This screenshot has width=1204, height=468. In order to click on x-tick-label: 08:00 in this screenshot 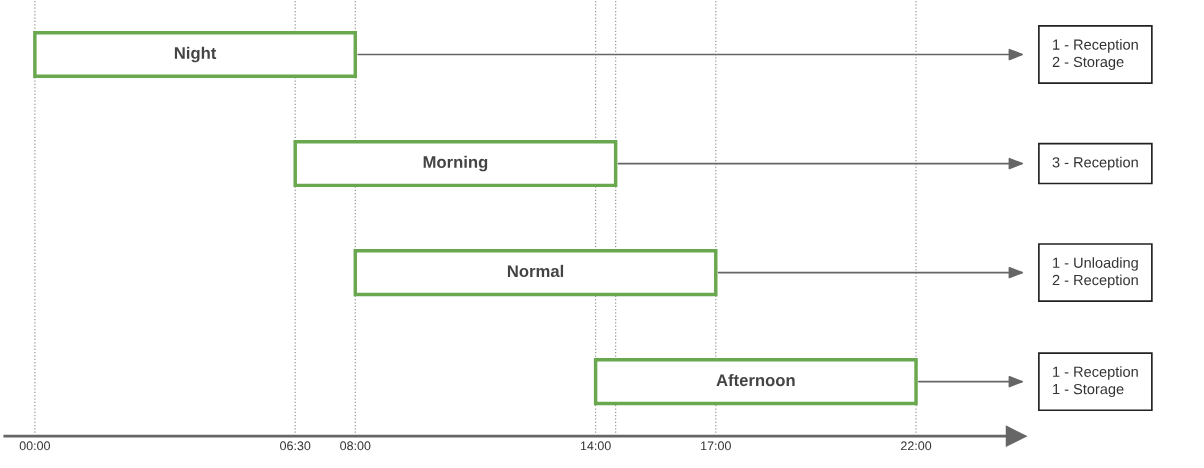, I will do `click(355, 446)`.